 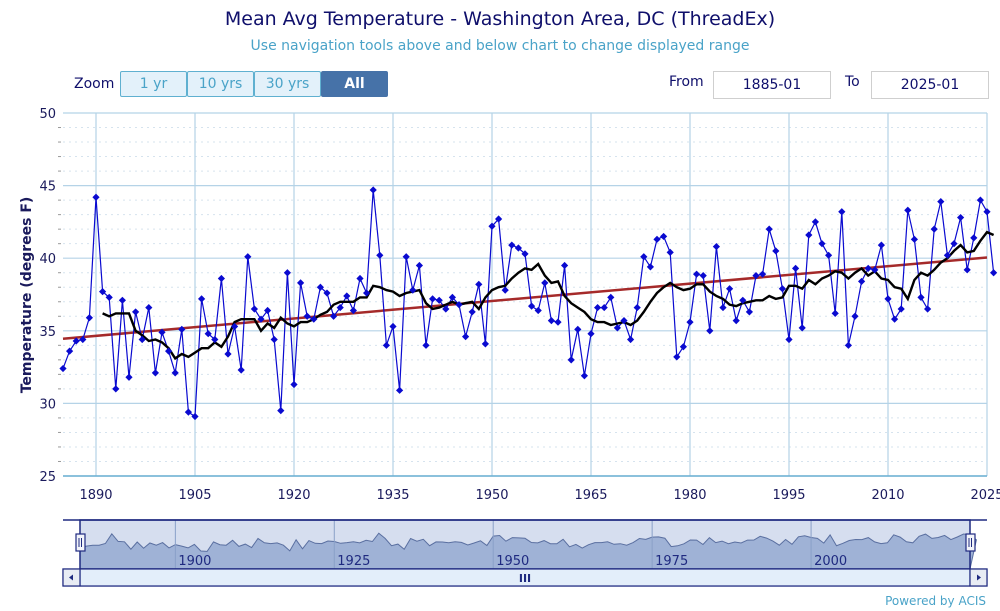 I want to click on x-tick-label: 2025, so click(x=985, y=495).